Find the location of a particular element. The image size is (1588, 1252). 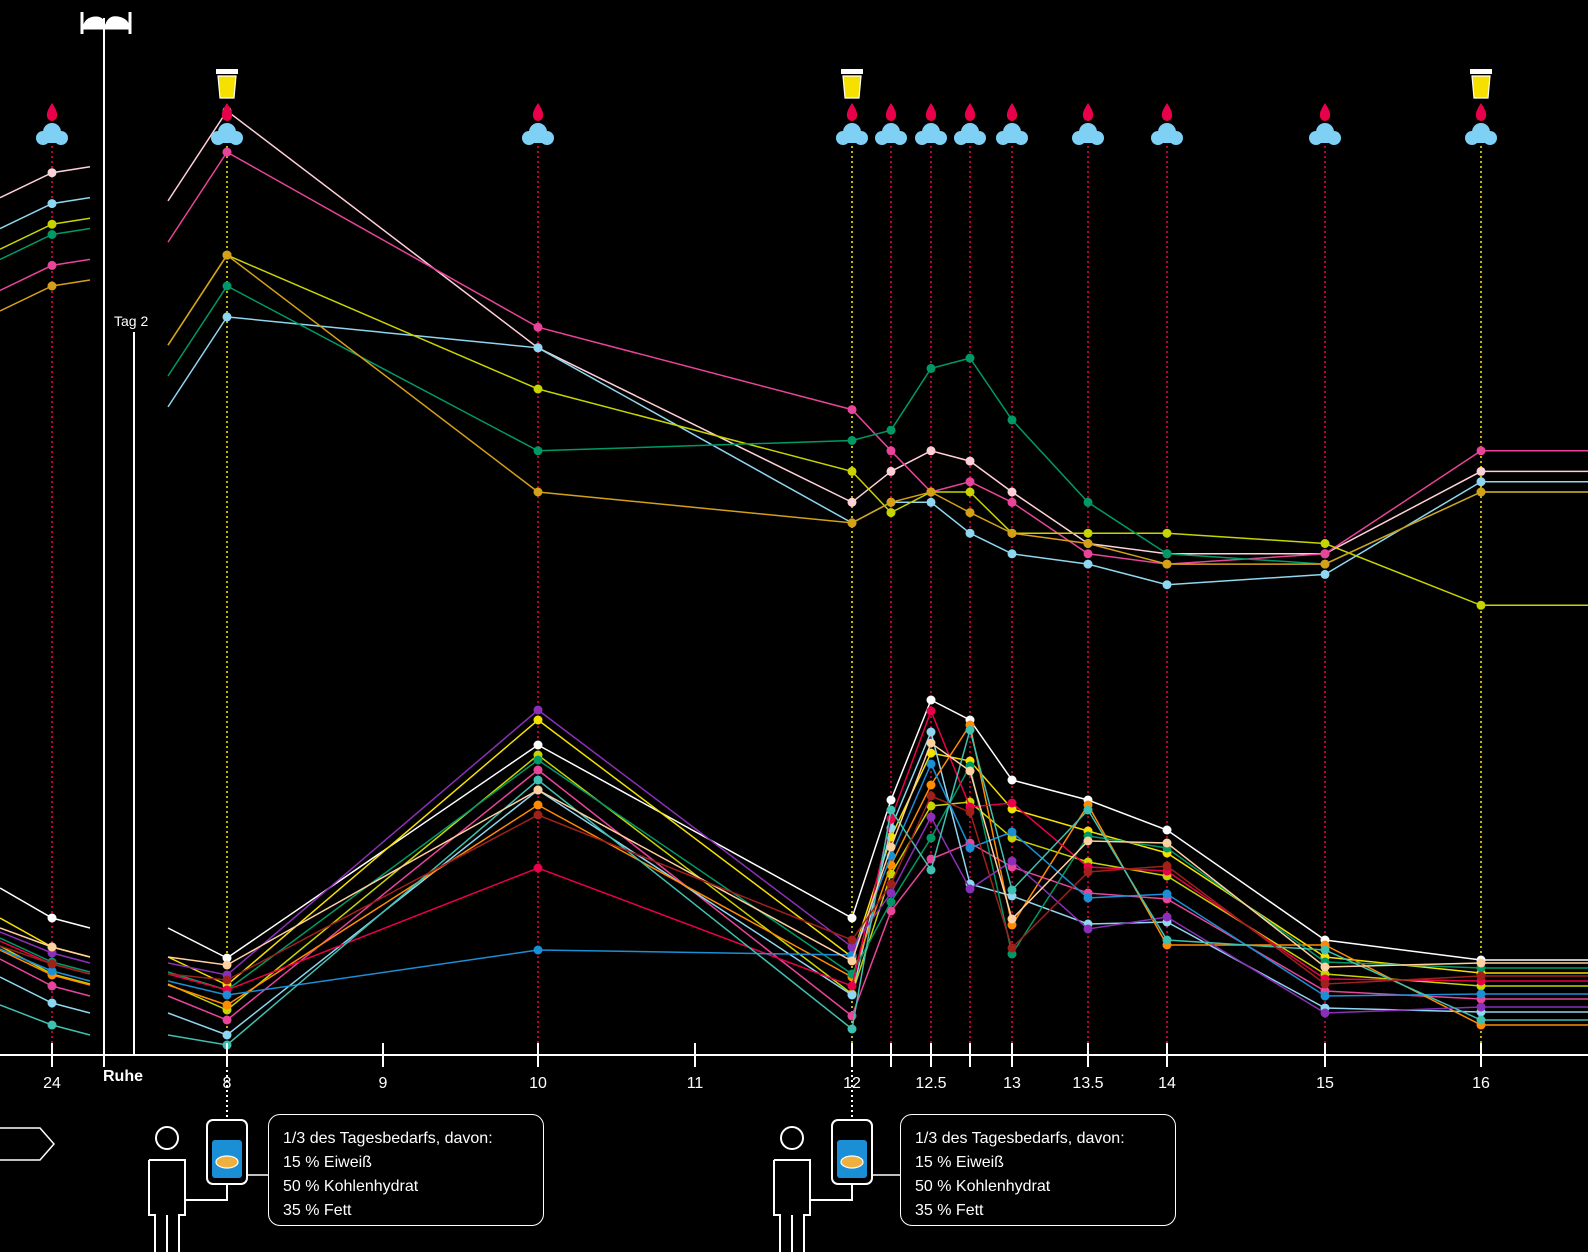

x-tick-label: 24 is located at coordinates (52, 1083).